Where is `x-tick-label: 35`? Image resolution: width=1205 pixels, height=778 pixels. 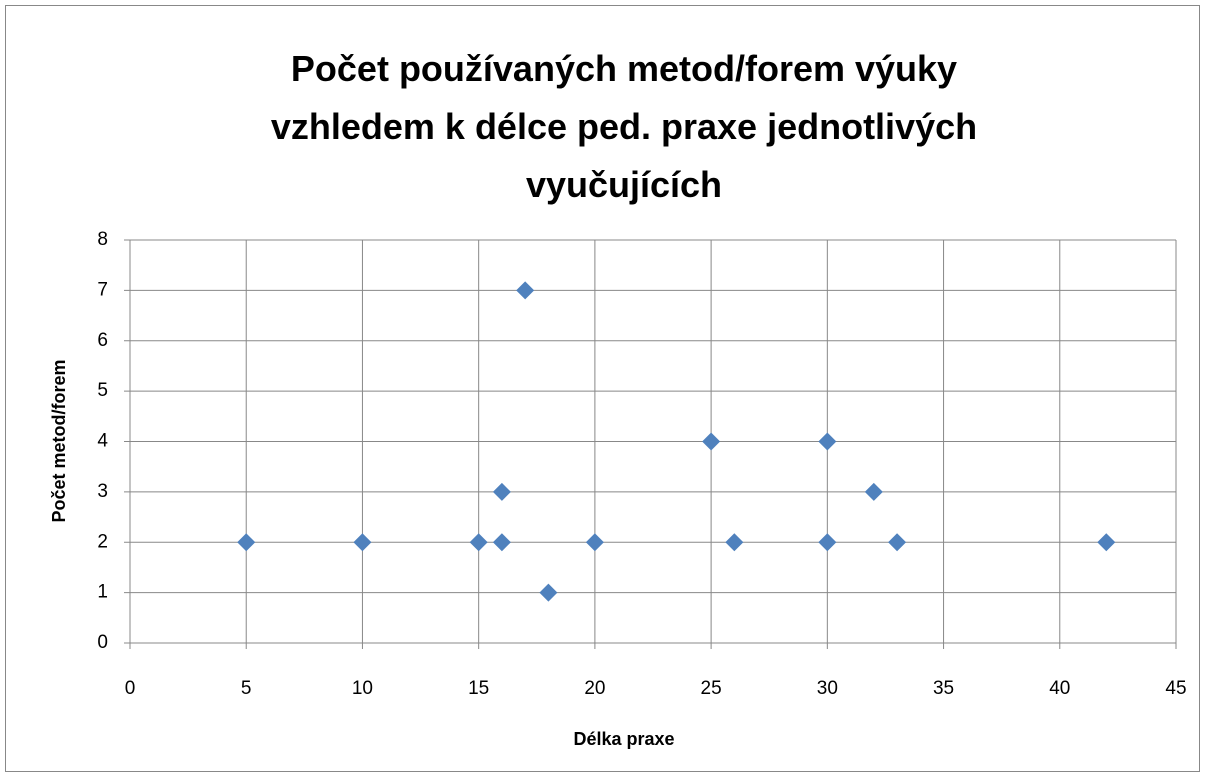
x-tick-label: 35 is located at coordinates (943, 688).